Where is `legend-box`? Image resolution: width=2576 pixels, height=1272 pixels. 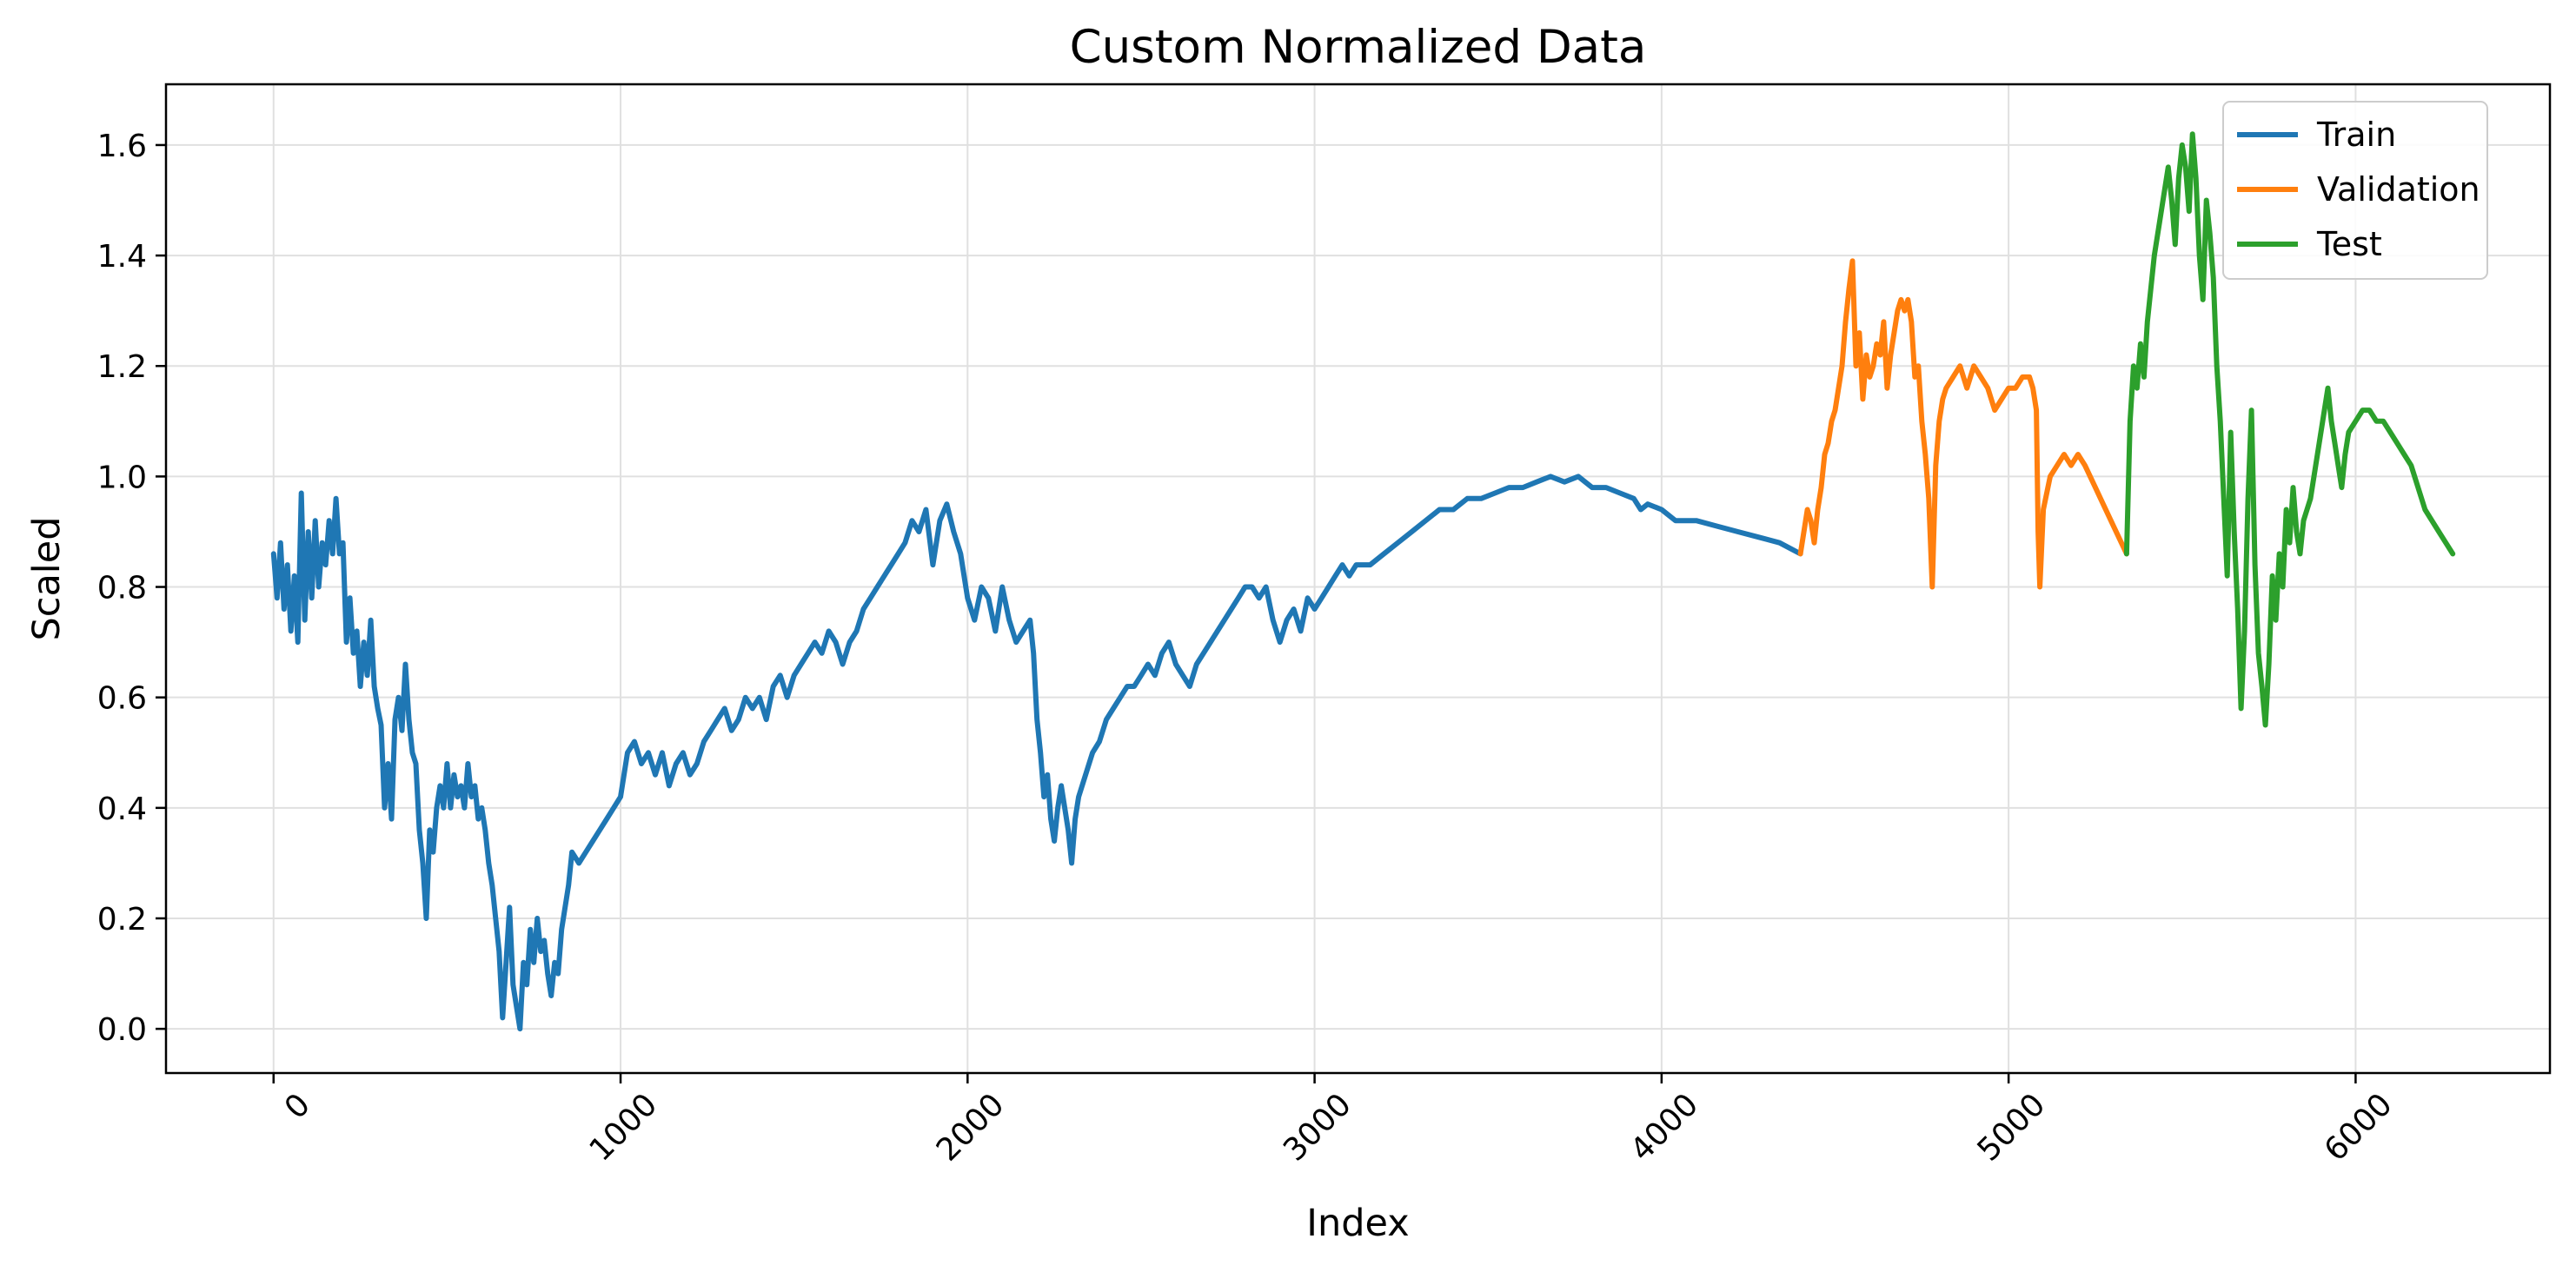
legend-box is located at coordinates (2355, 190).